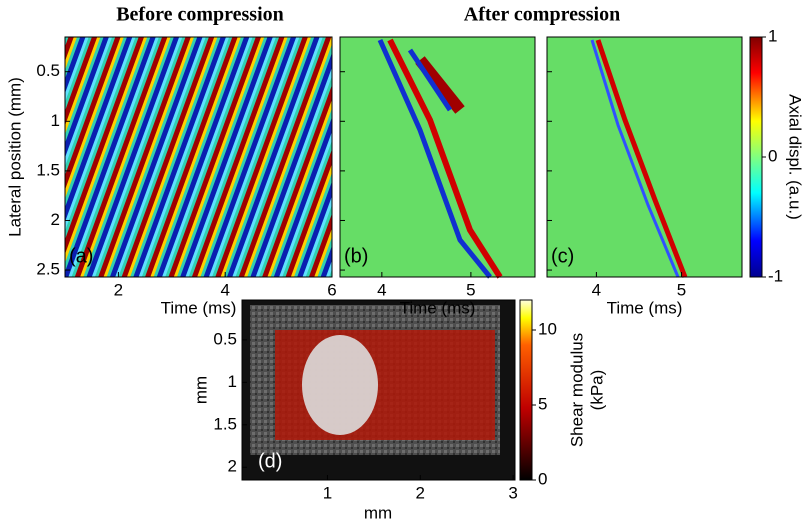 This screenshot has width=808, height=525. I want to click on x-axis-label: mm, so click(378, 512).